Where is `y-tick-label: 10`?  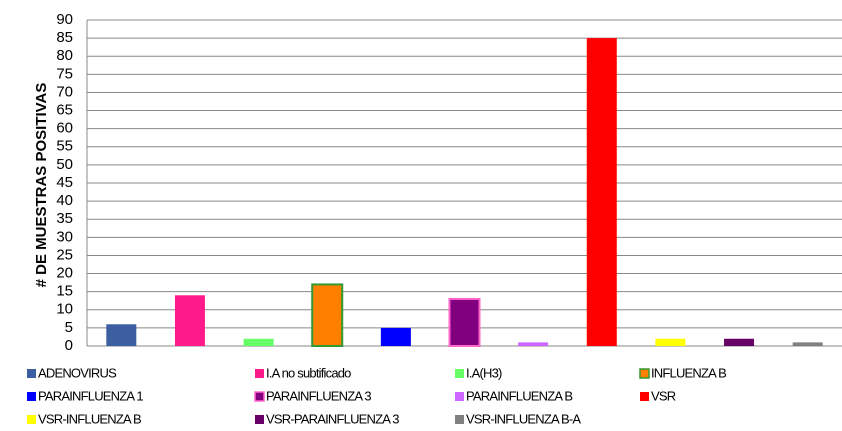
y-tick-label: 10 is located at coordinates (64, 309).